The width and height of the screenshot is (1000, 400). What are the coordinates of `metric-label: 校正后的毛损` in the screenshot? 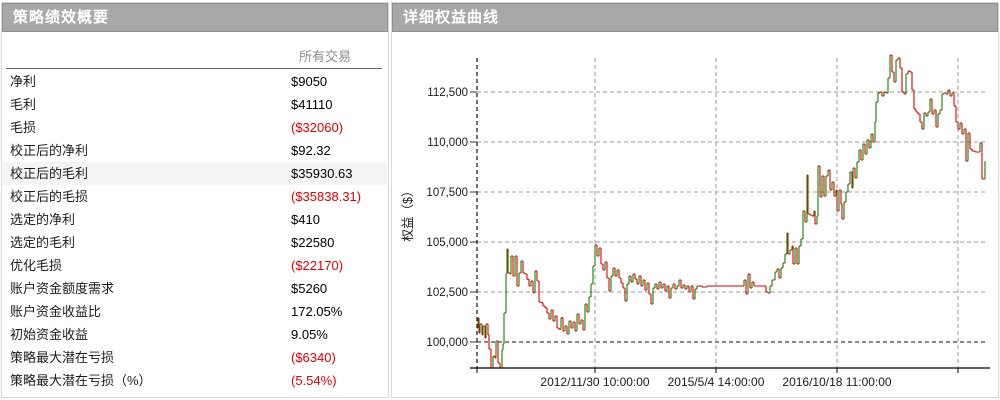 It's located at (49, 196).